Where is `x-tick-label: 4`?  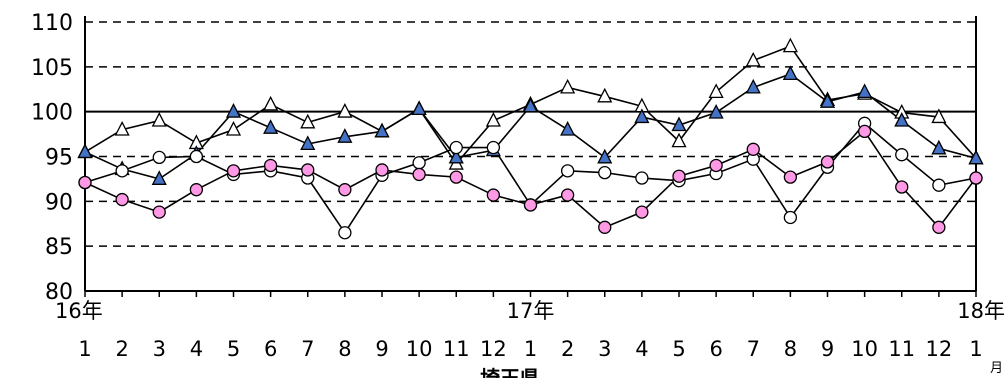
x-tick-label: 4 is located at coordinates (196, 349).